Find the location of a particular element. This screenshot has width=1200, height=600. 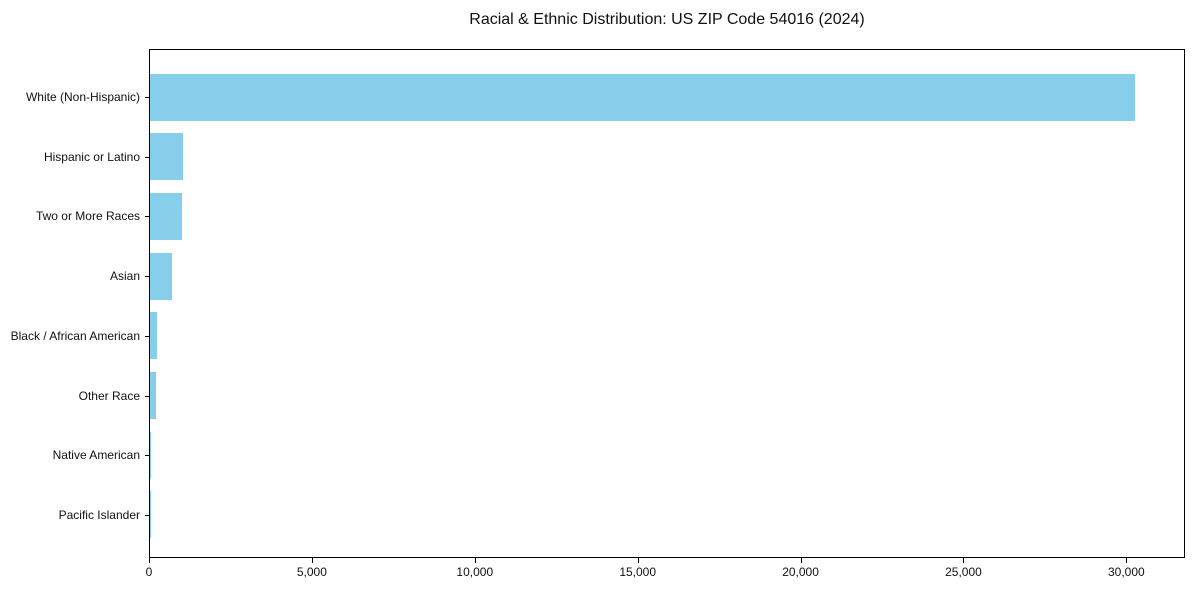

x-tick-label: 0 is located at coordinates (149, 572).